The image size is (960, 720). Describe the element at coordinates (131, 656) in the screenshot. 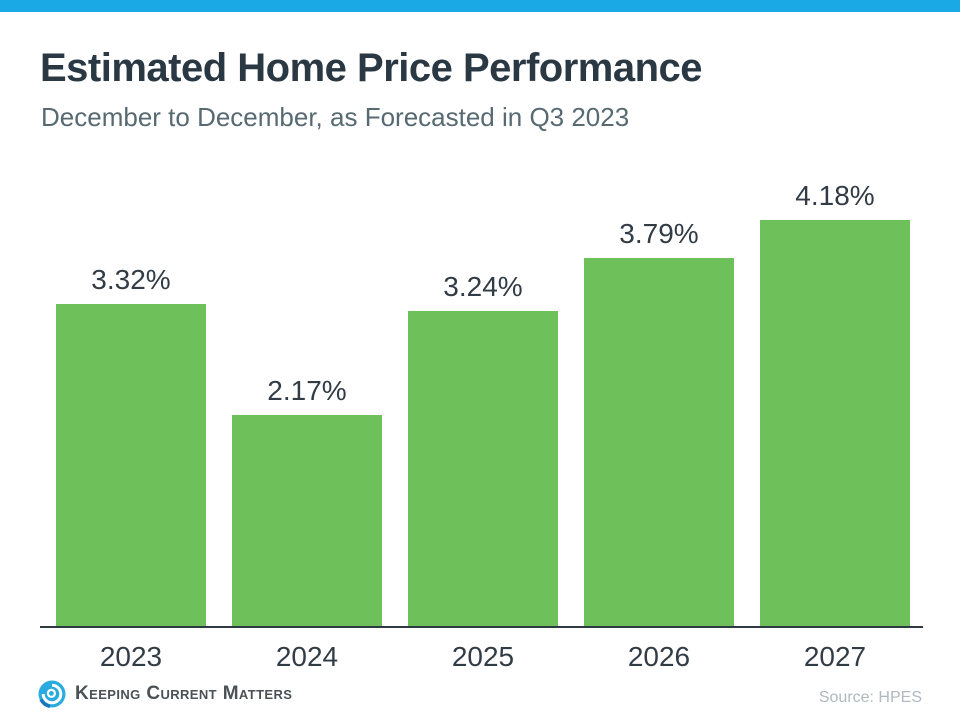

I see `x-label-2023: 2023` at that location.